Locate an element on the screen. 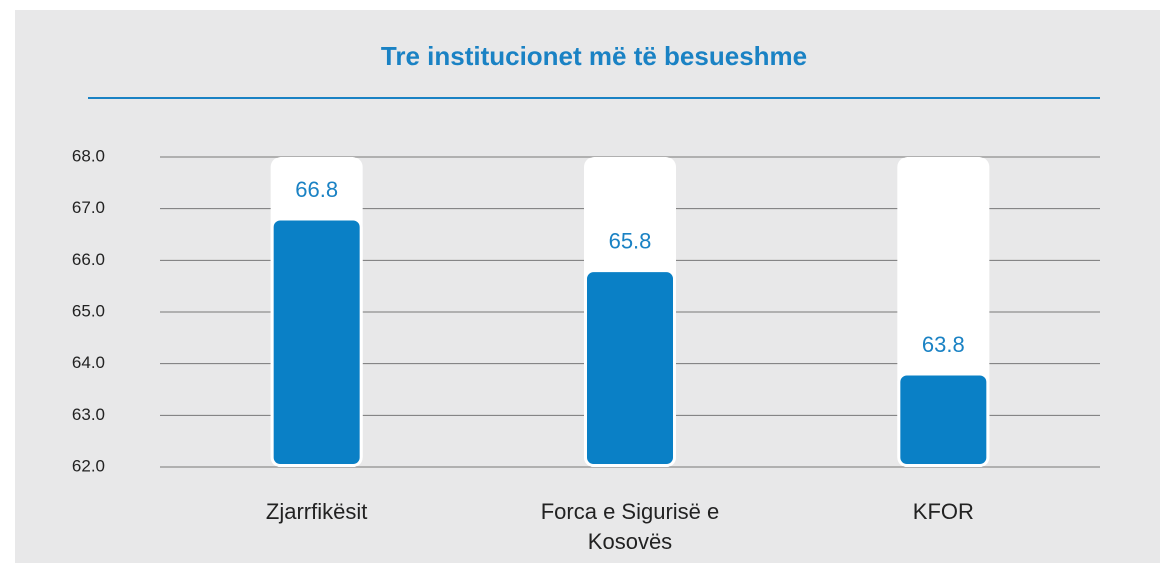 This screenshot has height=563, width=1175. y-tick-label: 68.0 is located at coordinates (88, 155).